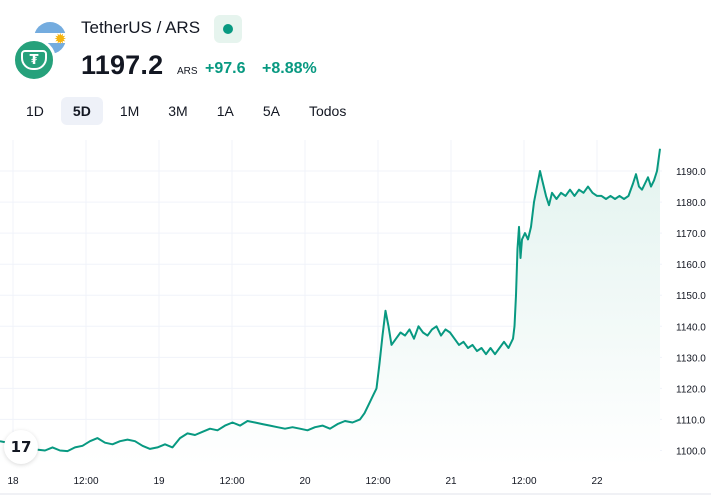  I want to click on y-tick-label: 1190.0, so click(691, 172).